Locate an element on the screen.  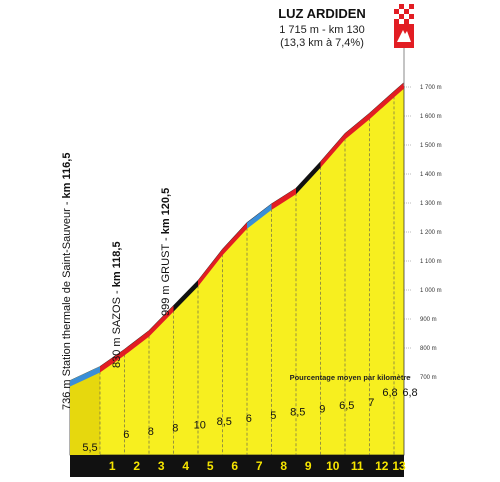
gradient-label: 9 is located at coordinates (322, 409).